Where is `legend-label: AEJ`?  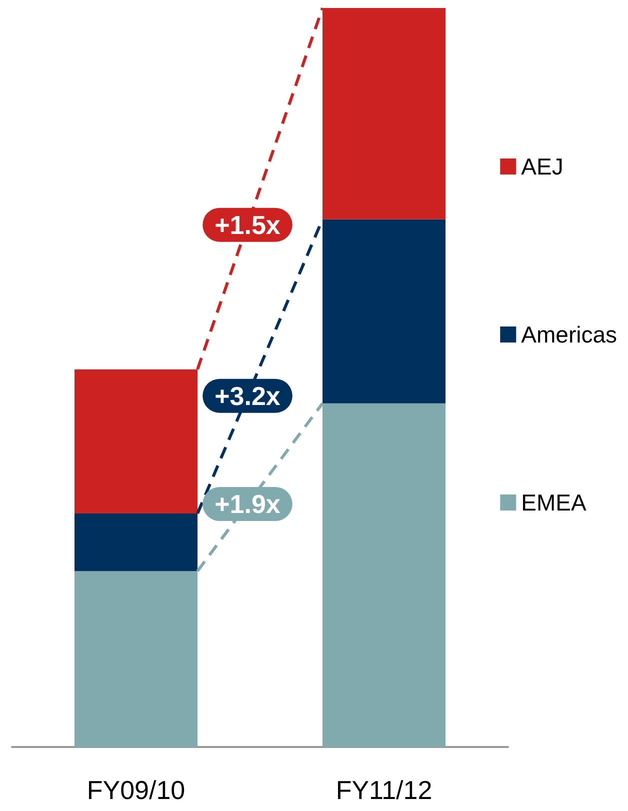
legend-label: AEJ is located at coordinates (542, 167).